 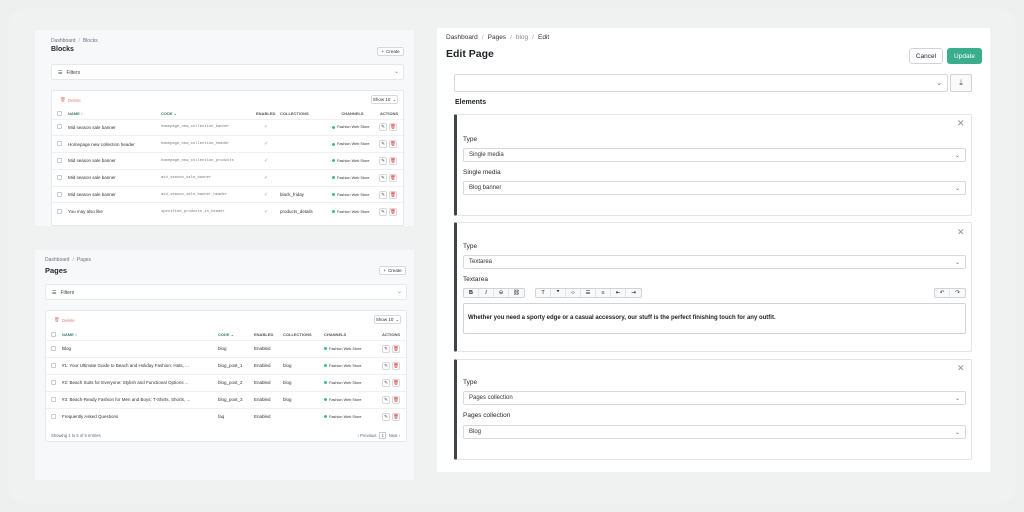 I want to click on text-size-icon: T, so click(x=543, y=293).